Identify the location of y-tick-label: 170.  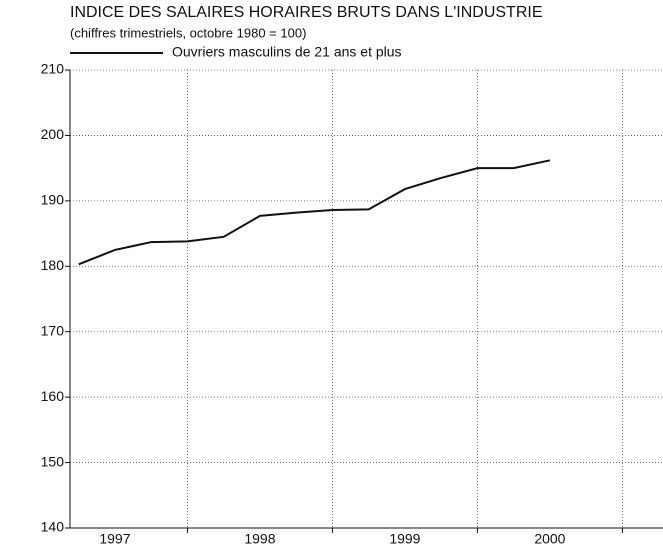
(53, 330).